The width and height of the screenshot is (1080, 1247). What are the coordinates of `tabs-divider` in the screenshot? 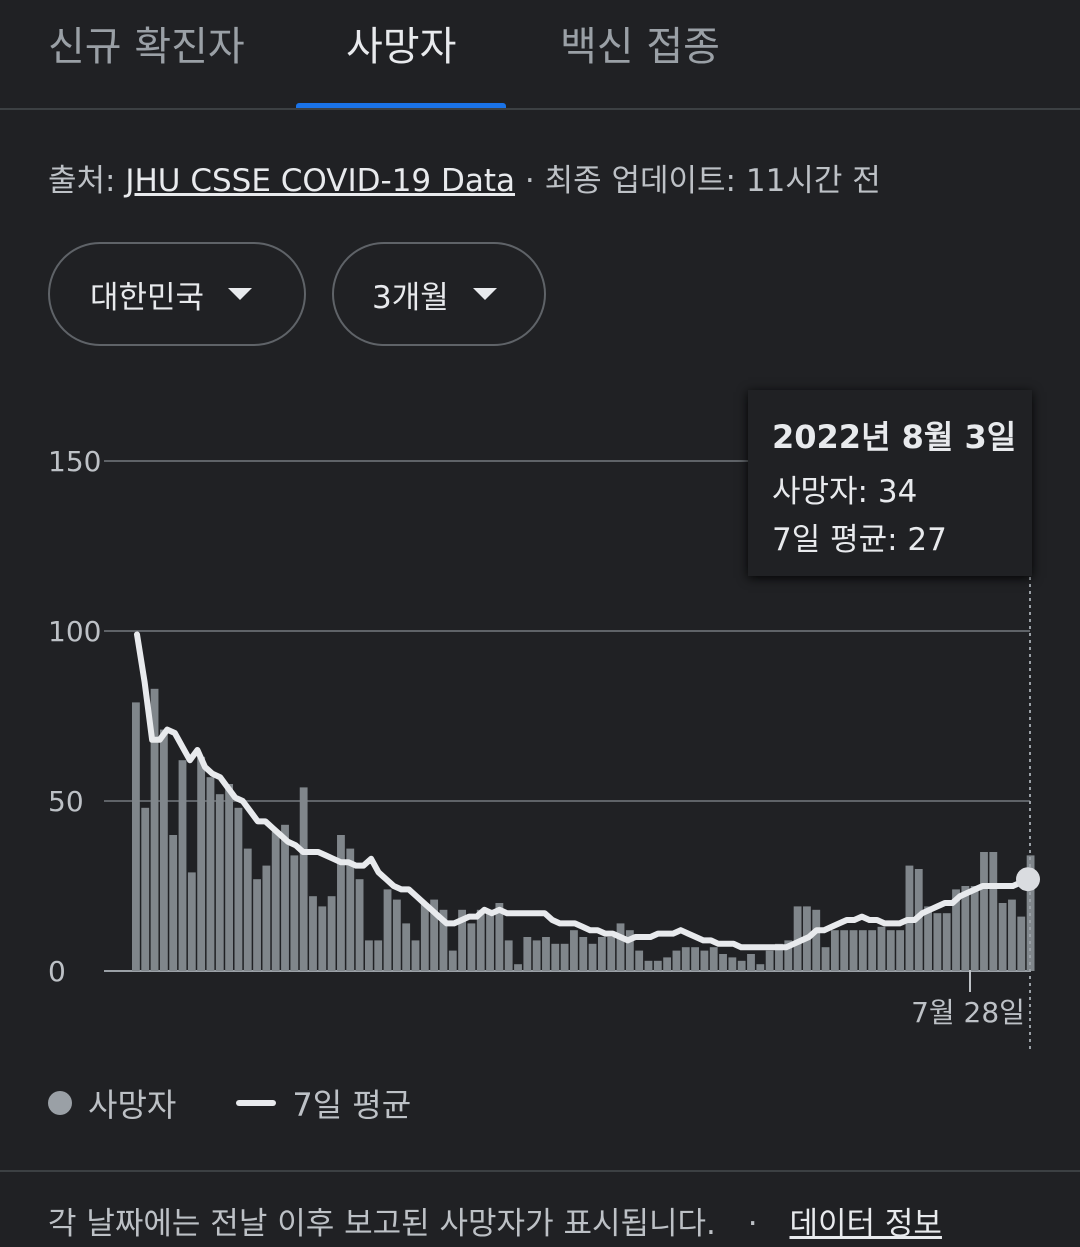 It's located at (540, 109).